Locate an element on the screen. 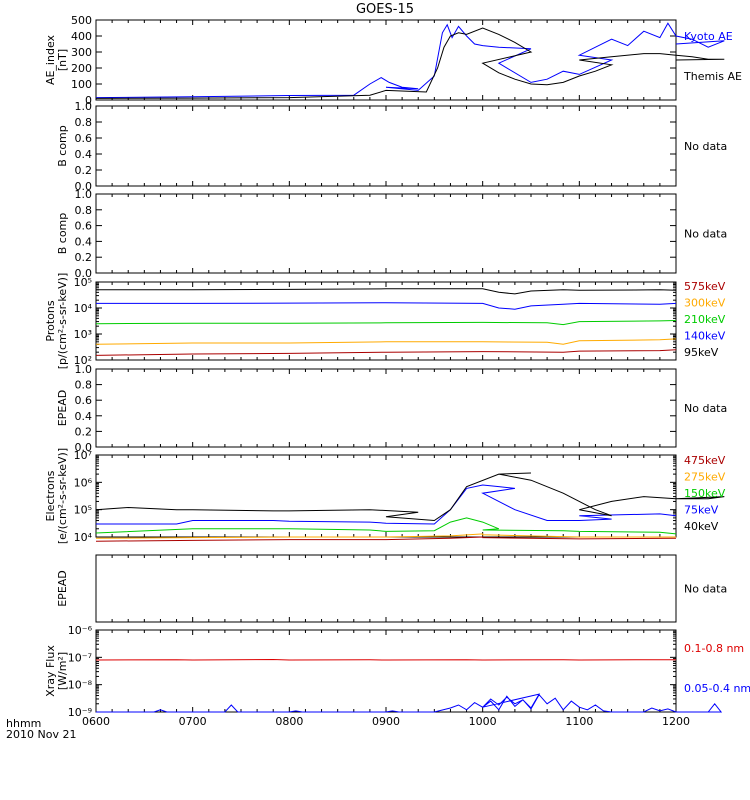 The image size is (750, 800). legend-label: 275keV is located at coordinates (705, 477).